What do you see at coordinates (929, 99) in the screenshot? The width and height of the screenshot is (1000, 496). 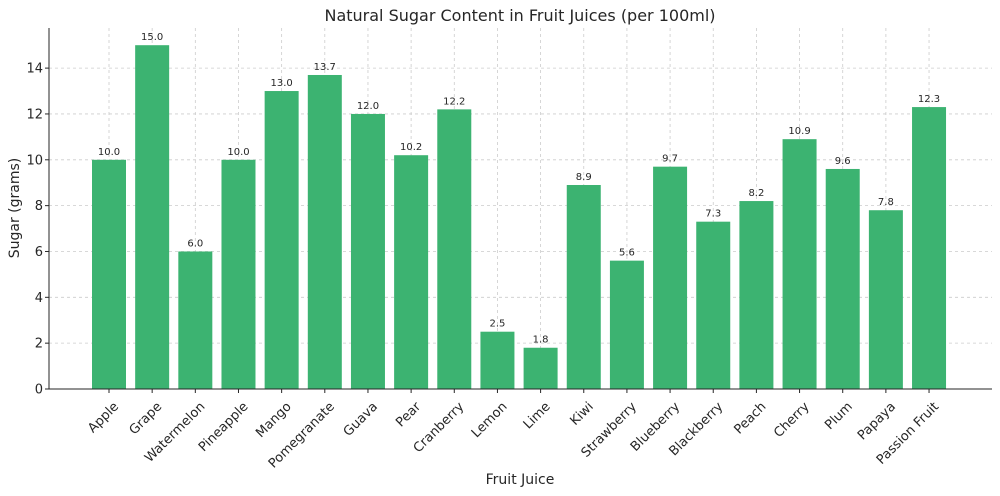 I see `bar-value-label: 12.3` at bounding box center [929, 99].